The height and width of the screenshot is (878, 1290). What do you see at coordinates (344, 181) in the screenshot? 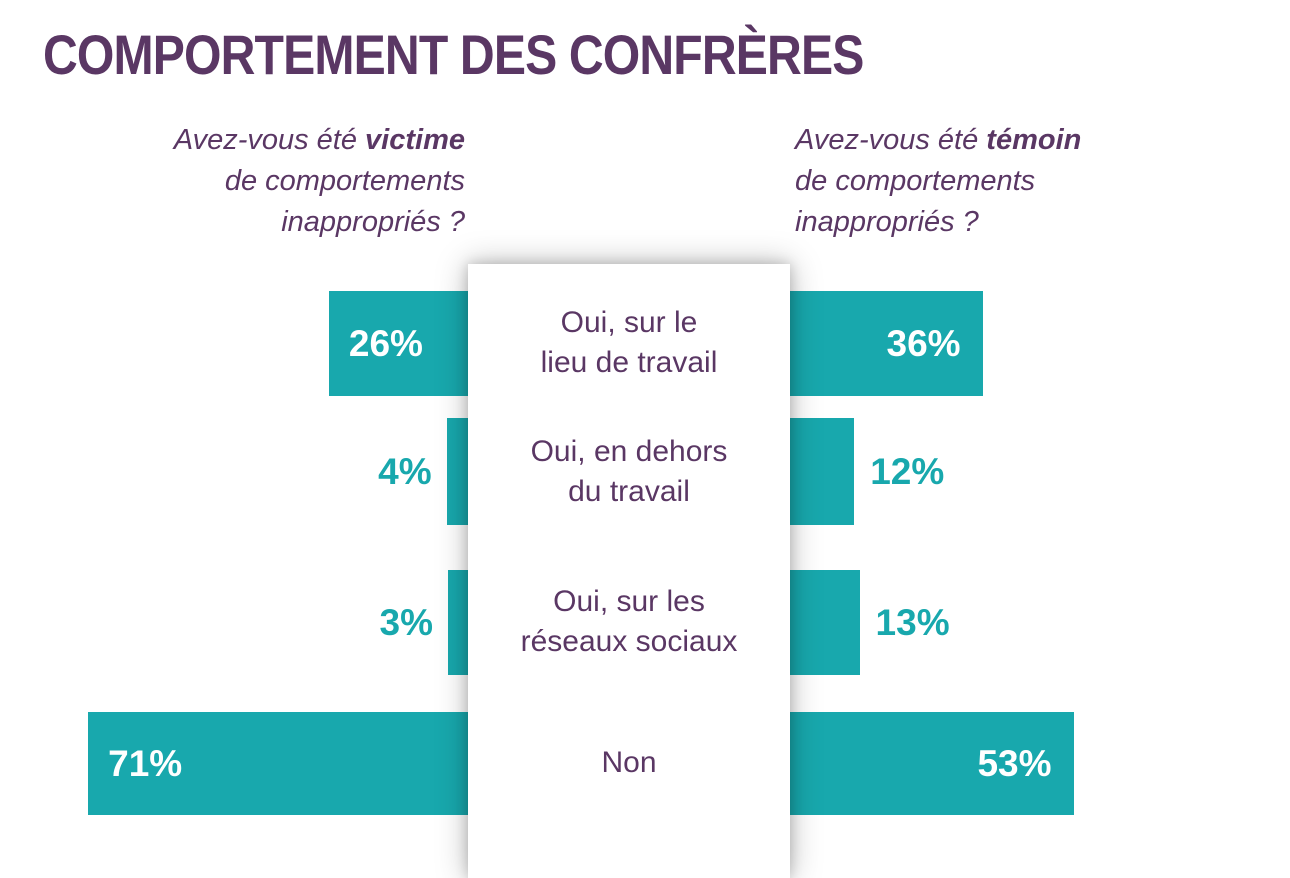
I see `question-victime-line2: de comportements` at bounding box center [344, 181].